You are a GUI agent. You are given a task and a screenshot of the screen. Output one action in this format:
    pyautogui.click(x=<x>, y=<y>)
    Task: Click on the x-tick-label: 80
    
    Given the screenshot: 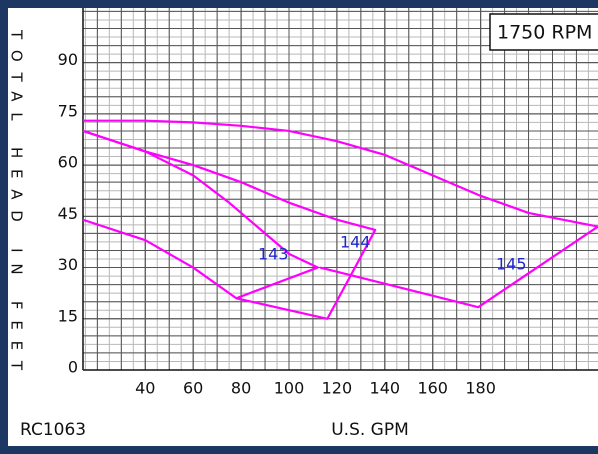 What is the action you would take?
    pyautogui.click(x=241, y=388)
    